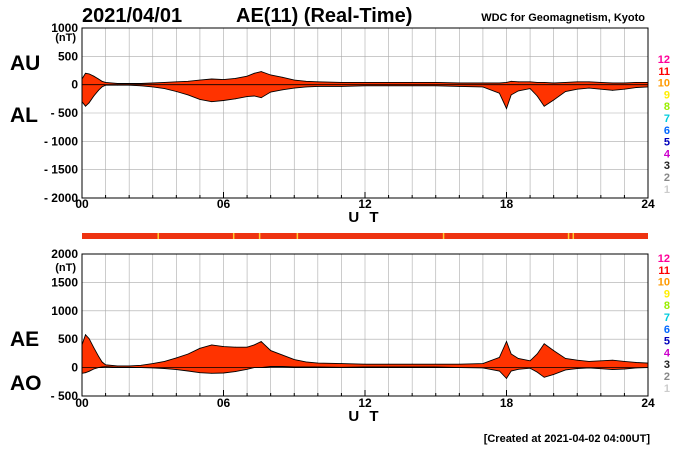  Describe the element at coordinates (563, 18) in the screenshot. I see `source-label: WDC for Geomagnetism, Kyoto` at that location.